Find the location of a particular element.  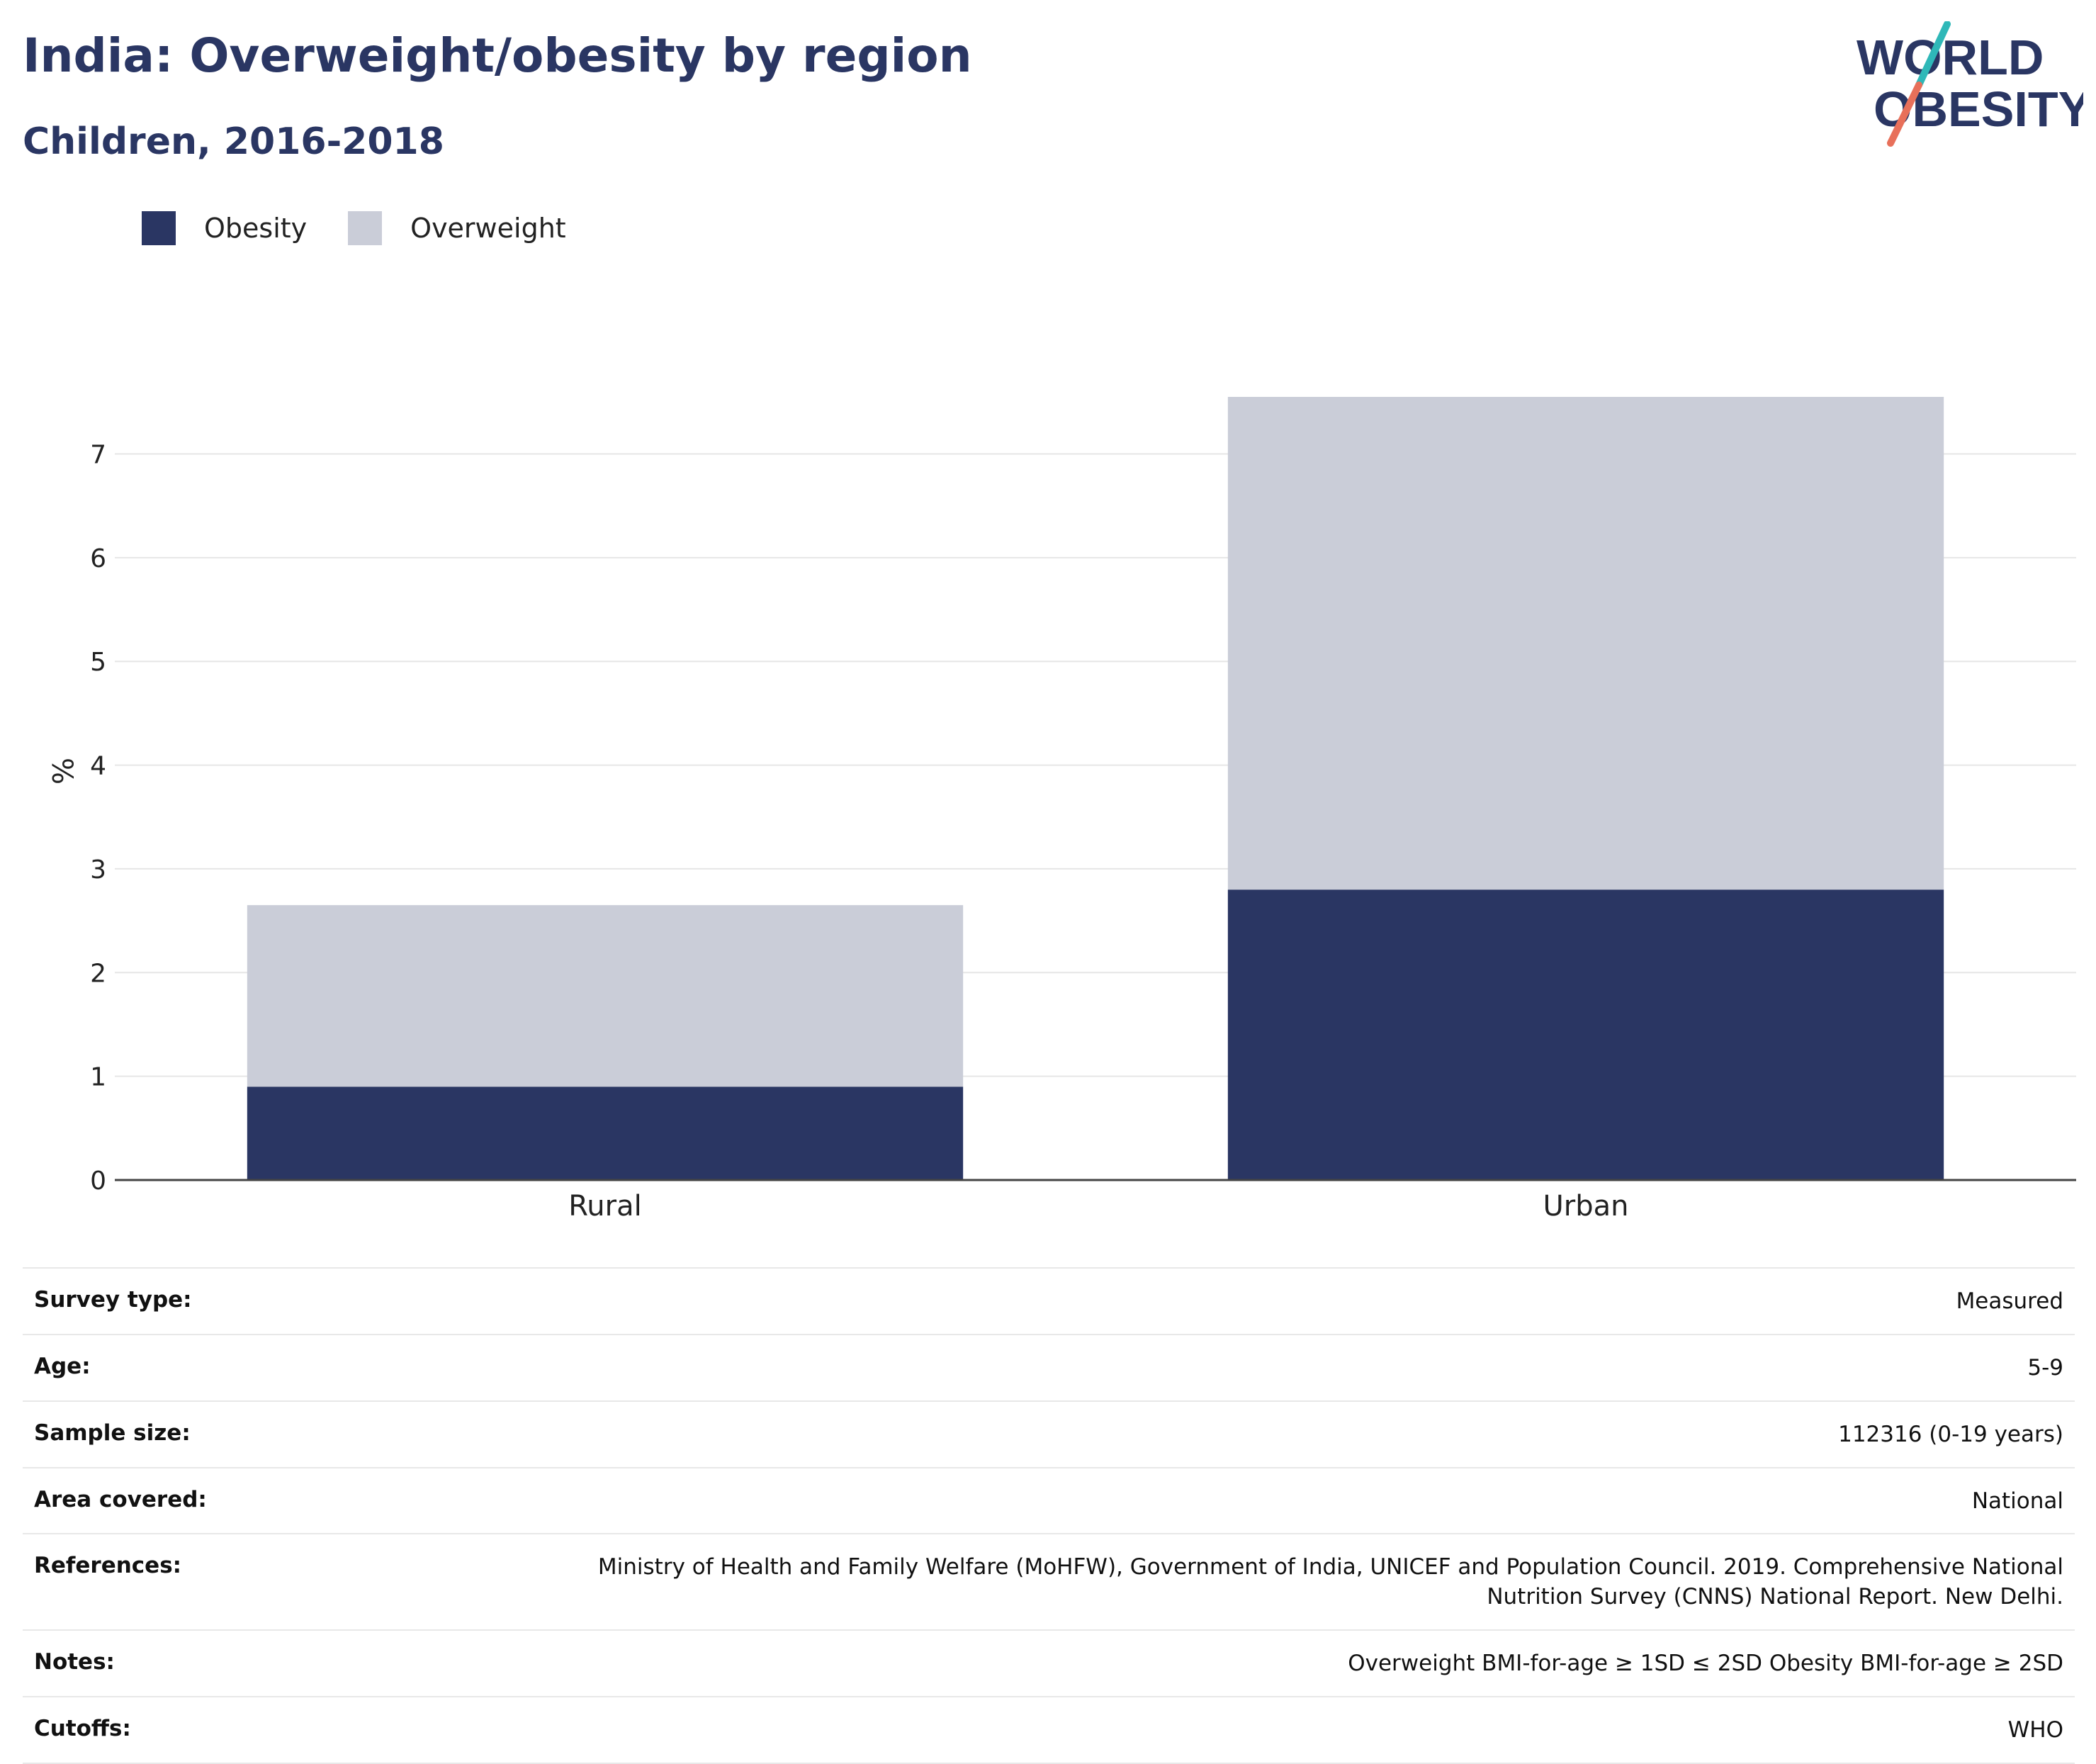

logo-slash-red is located at coordinates (1905, 115).